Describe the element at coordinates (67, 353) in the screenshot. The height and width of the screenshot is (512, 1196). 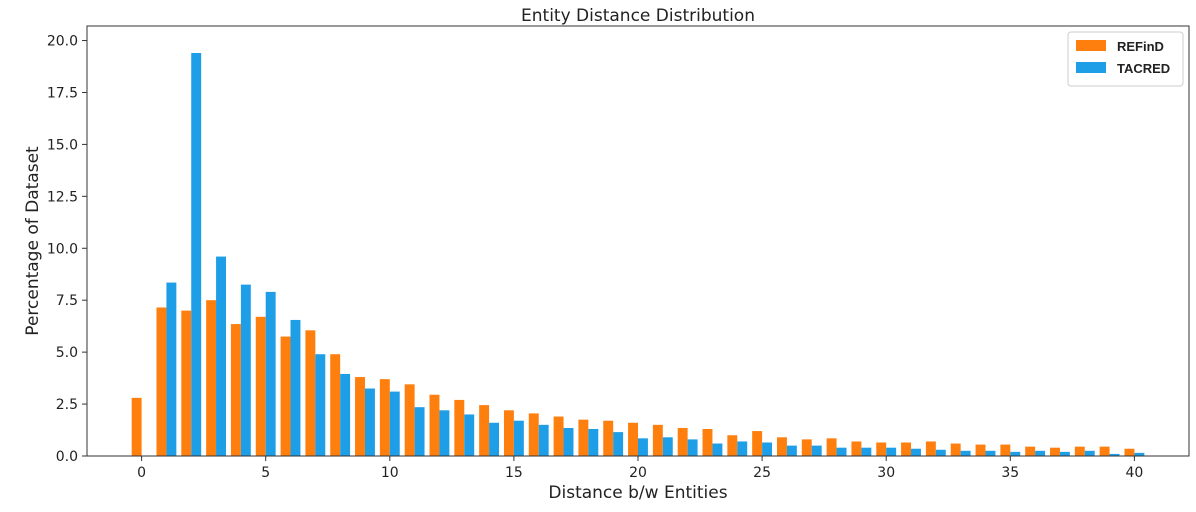
I see `y-tick-label: 5.0` at that location.